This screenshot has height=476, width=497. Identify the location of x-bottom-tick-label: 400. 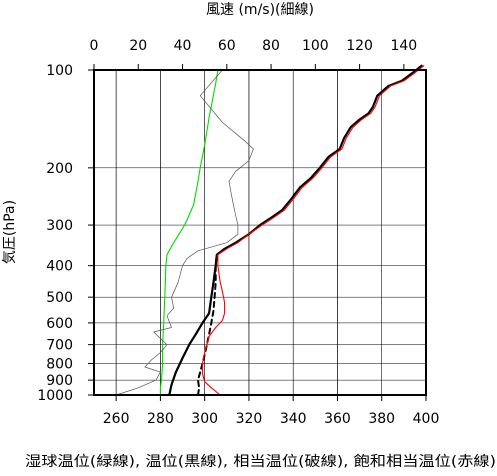
(426, 419).